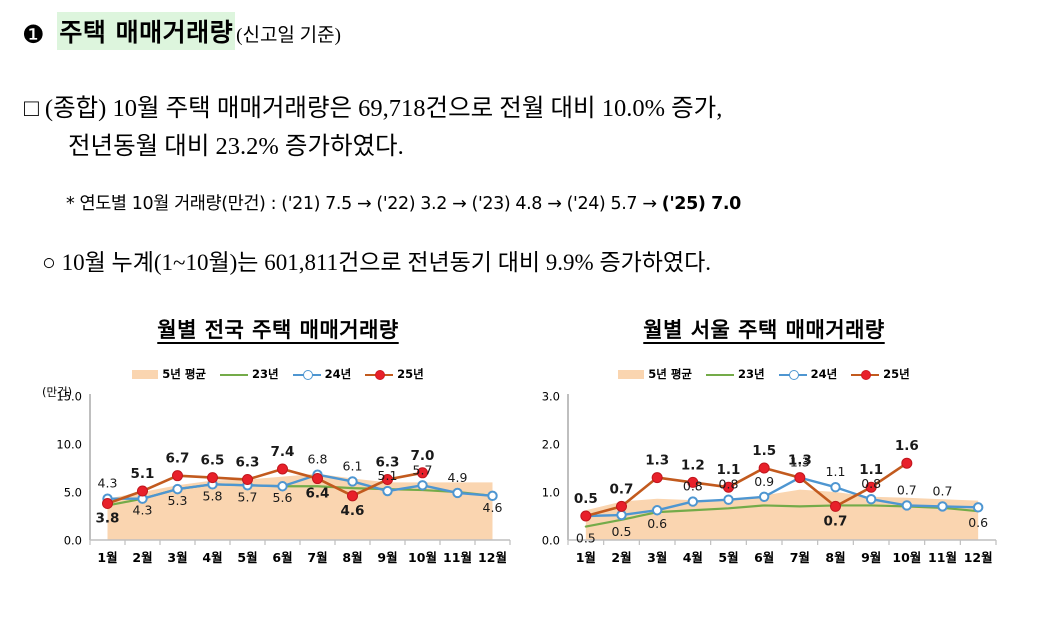 This screenshot has width=1040, height=622. I want to click on section-number-badge: ❶, so click(33, 34).